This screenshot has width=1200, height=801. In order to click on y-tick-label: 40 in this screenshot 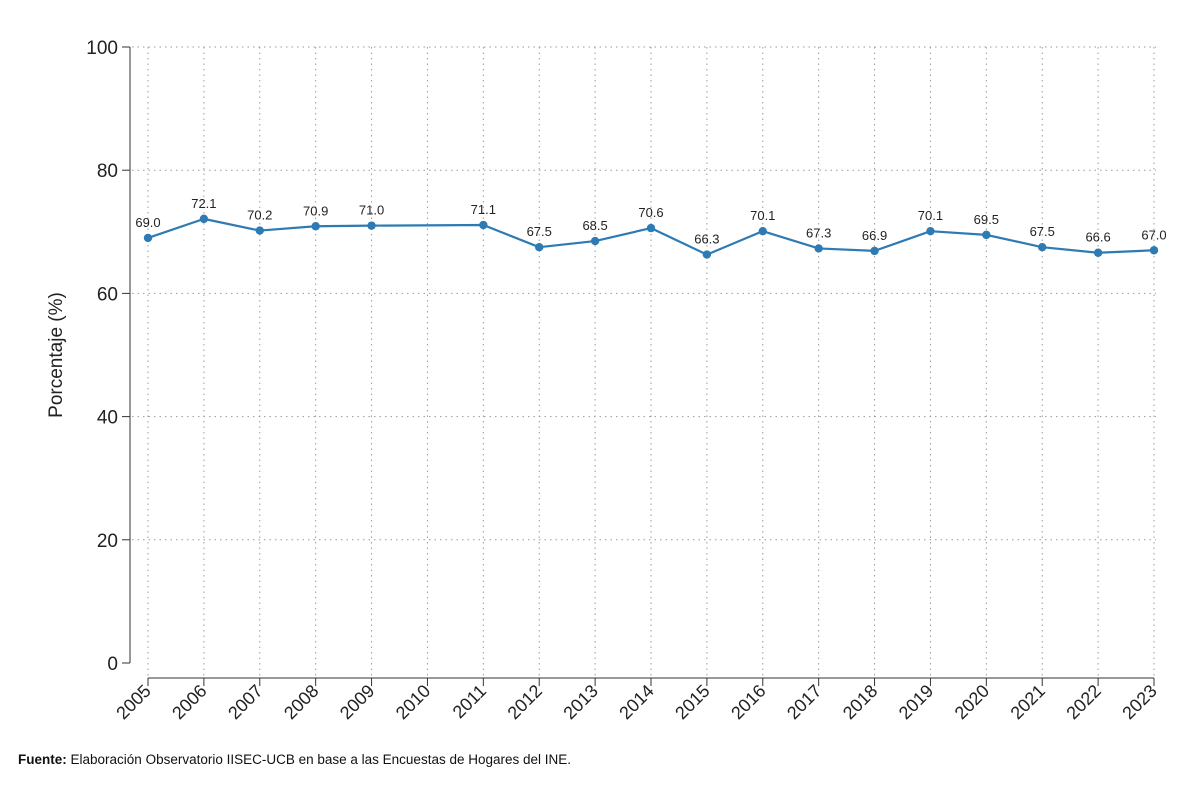, I will do `click(107, 418)`.